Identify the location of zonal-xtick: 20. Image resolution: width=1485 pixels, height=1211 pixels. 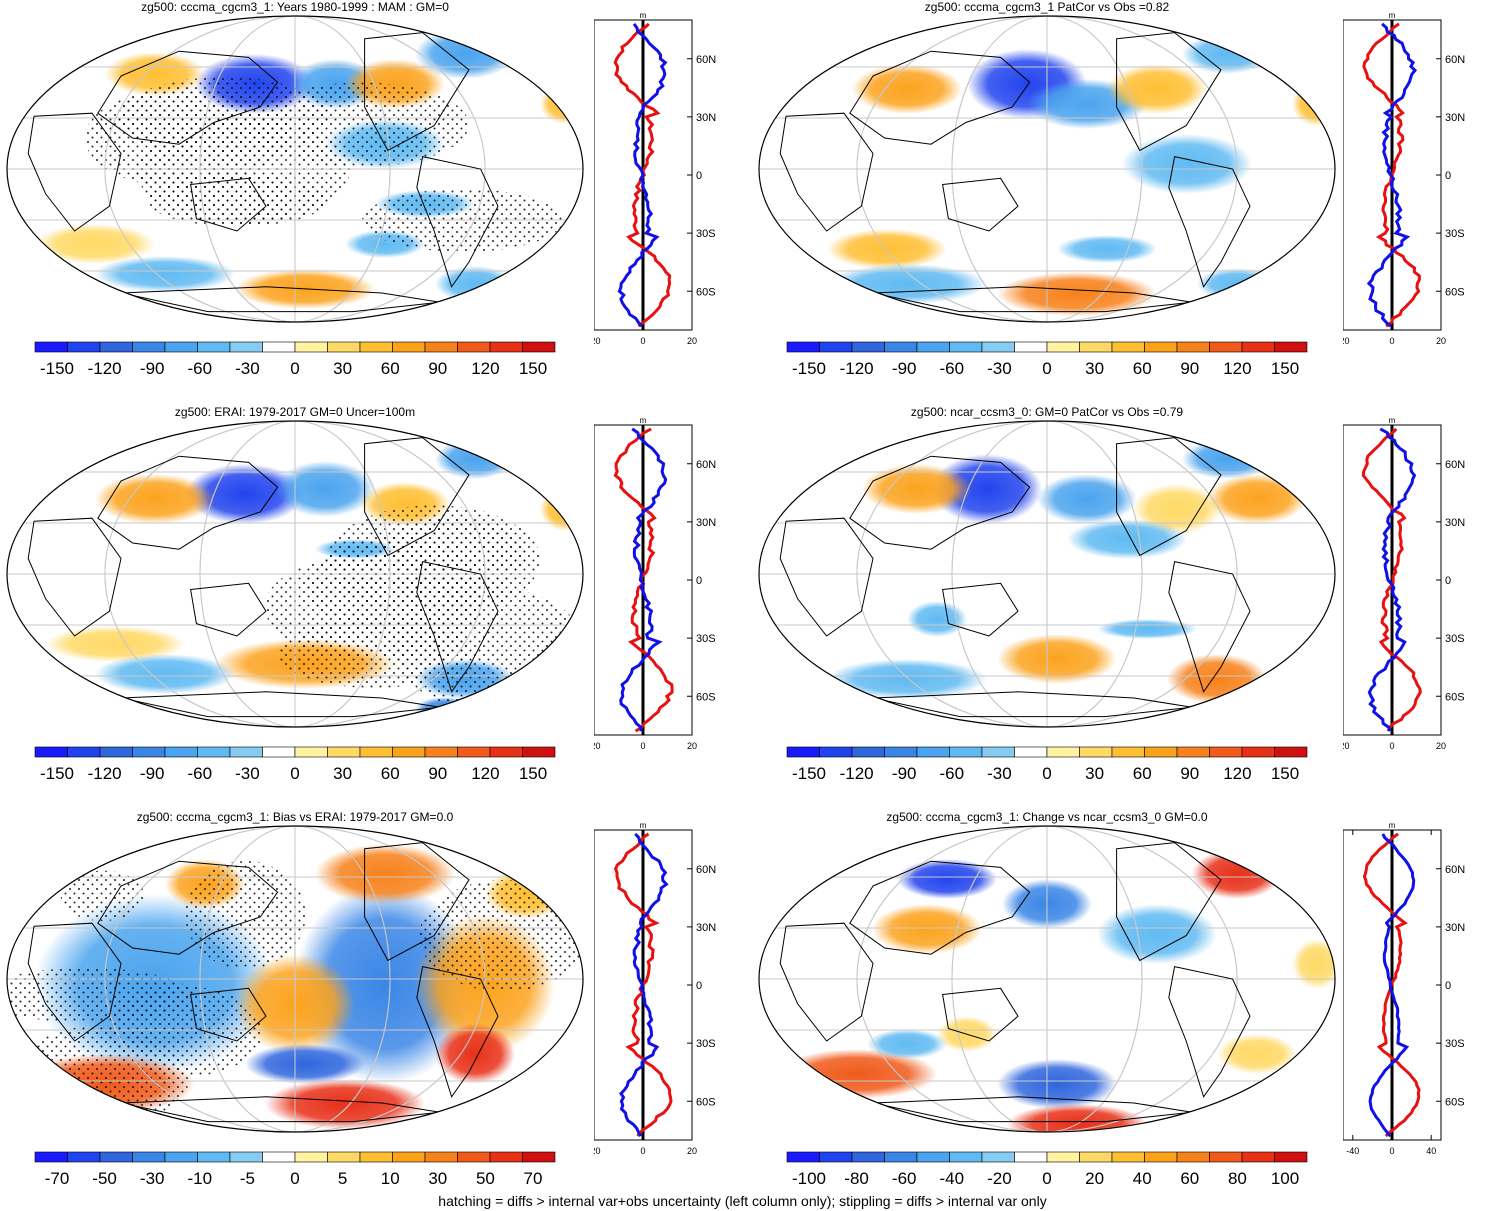
(1441, 746).